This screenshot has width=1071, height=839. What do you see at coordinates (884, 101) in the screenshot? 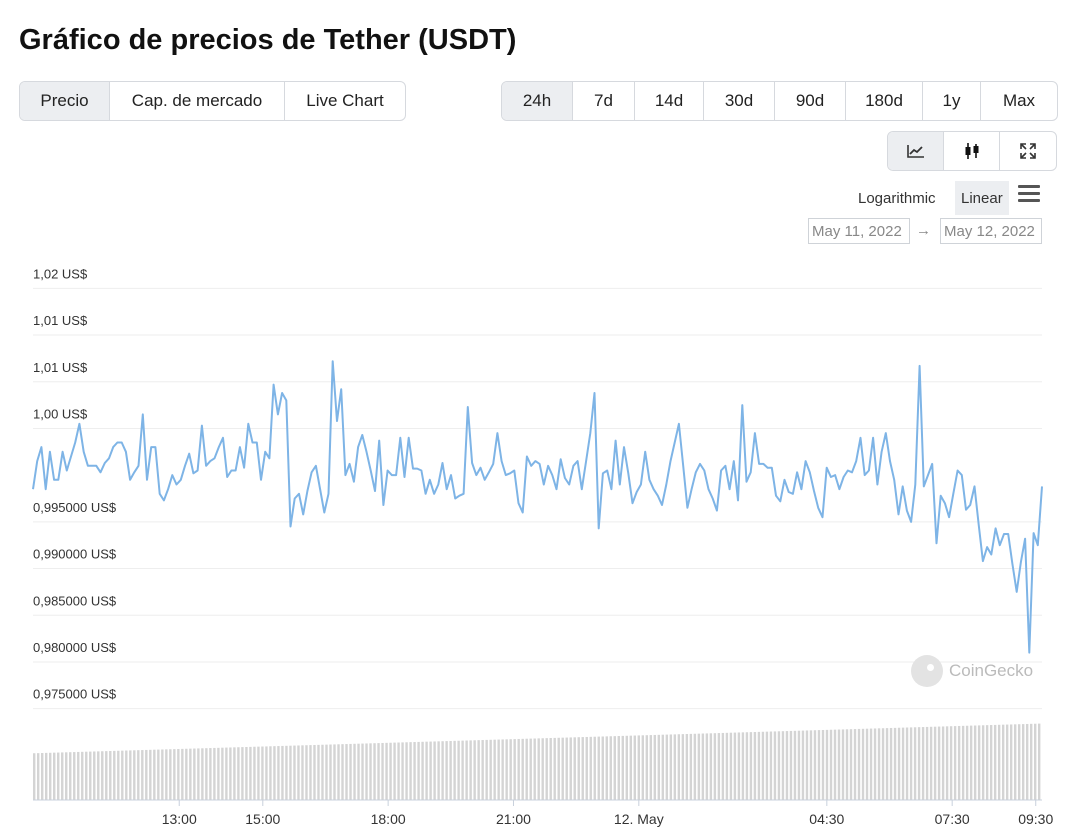
I see `range-180d: 180d` at bounding box center [884, 101].